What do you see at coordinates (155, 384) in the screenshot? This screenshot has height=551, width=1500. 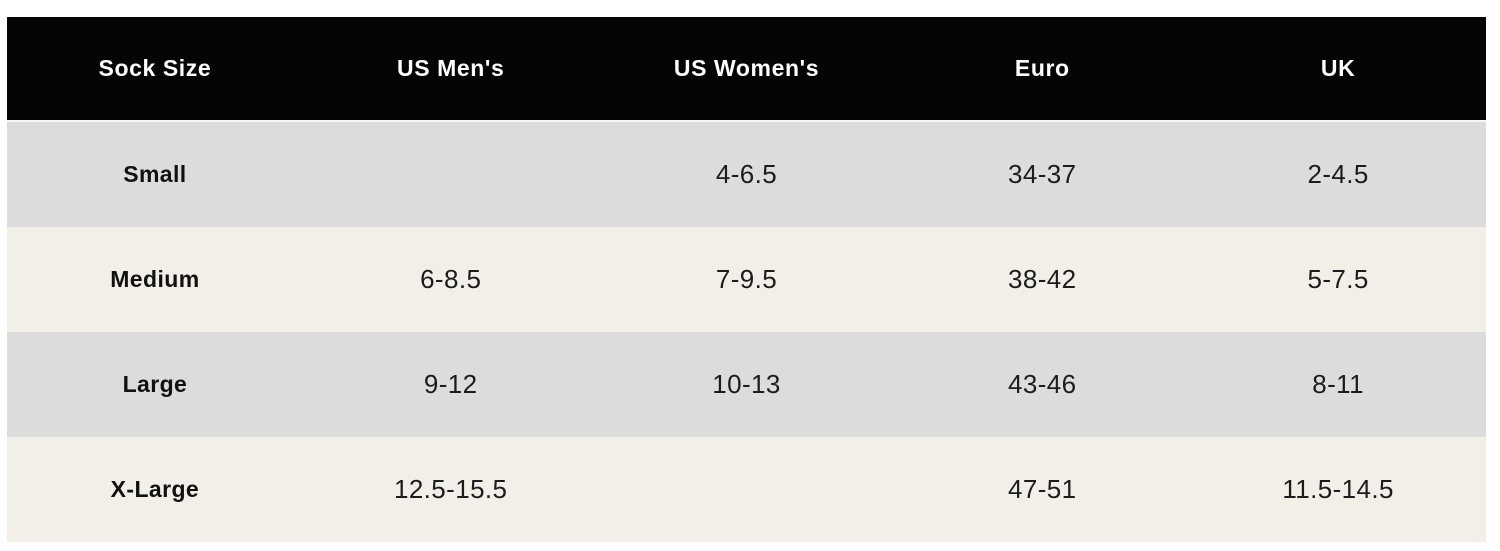 I see `row-label: Large` at bounding box center [155, 384].